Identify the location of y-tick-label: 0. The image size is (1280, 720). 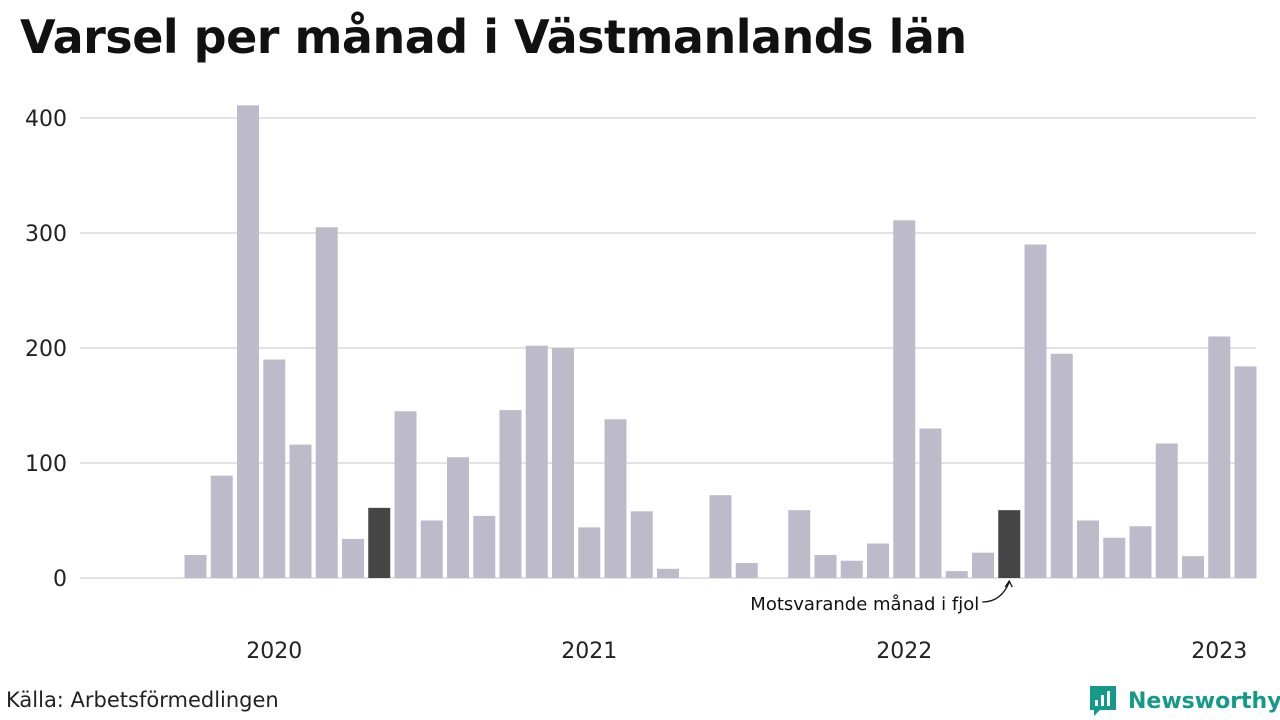
(60, 579).